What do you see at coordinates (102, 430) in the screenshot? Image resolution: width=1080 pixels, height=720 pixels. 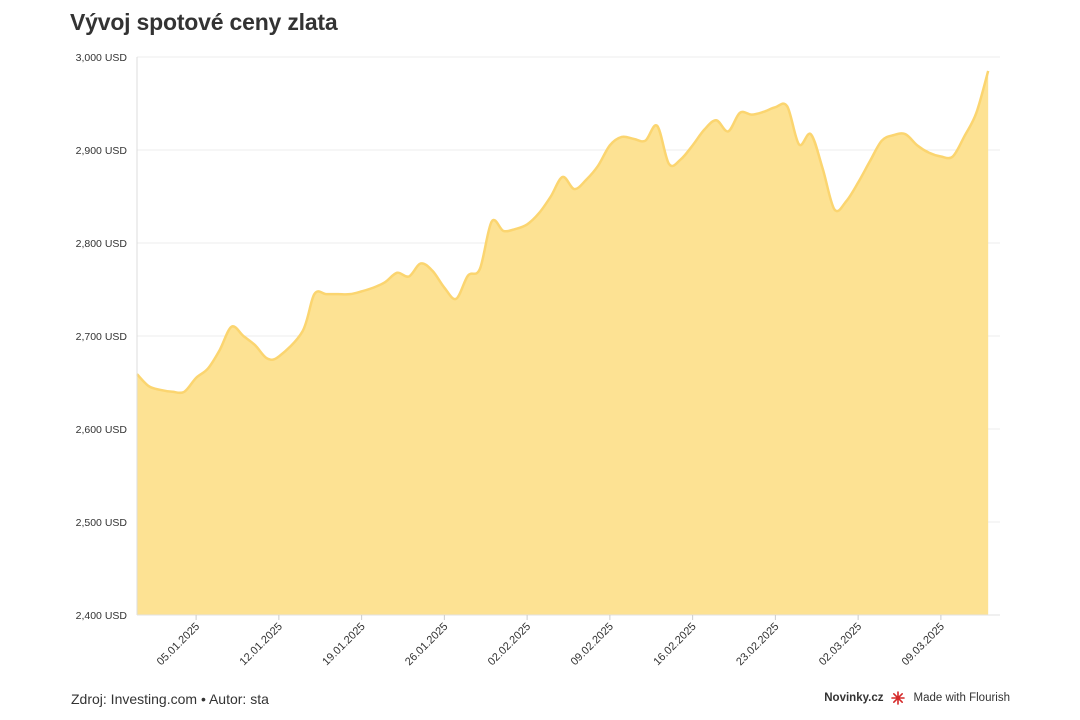 I see `y-tick-label: 2,600 USD` at bounding box center [102, 430].